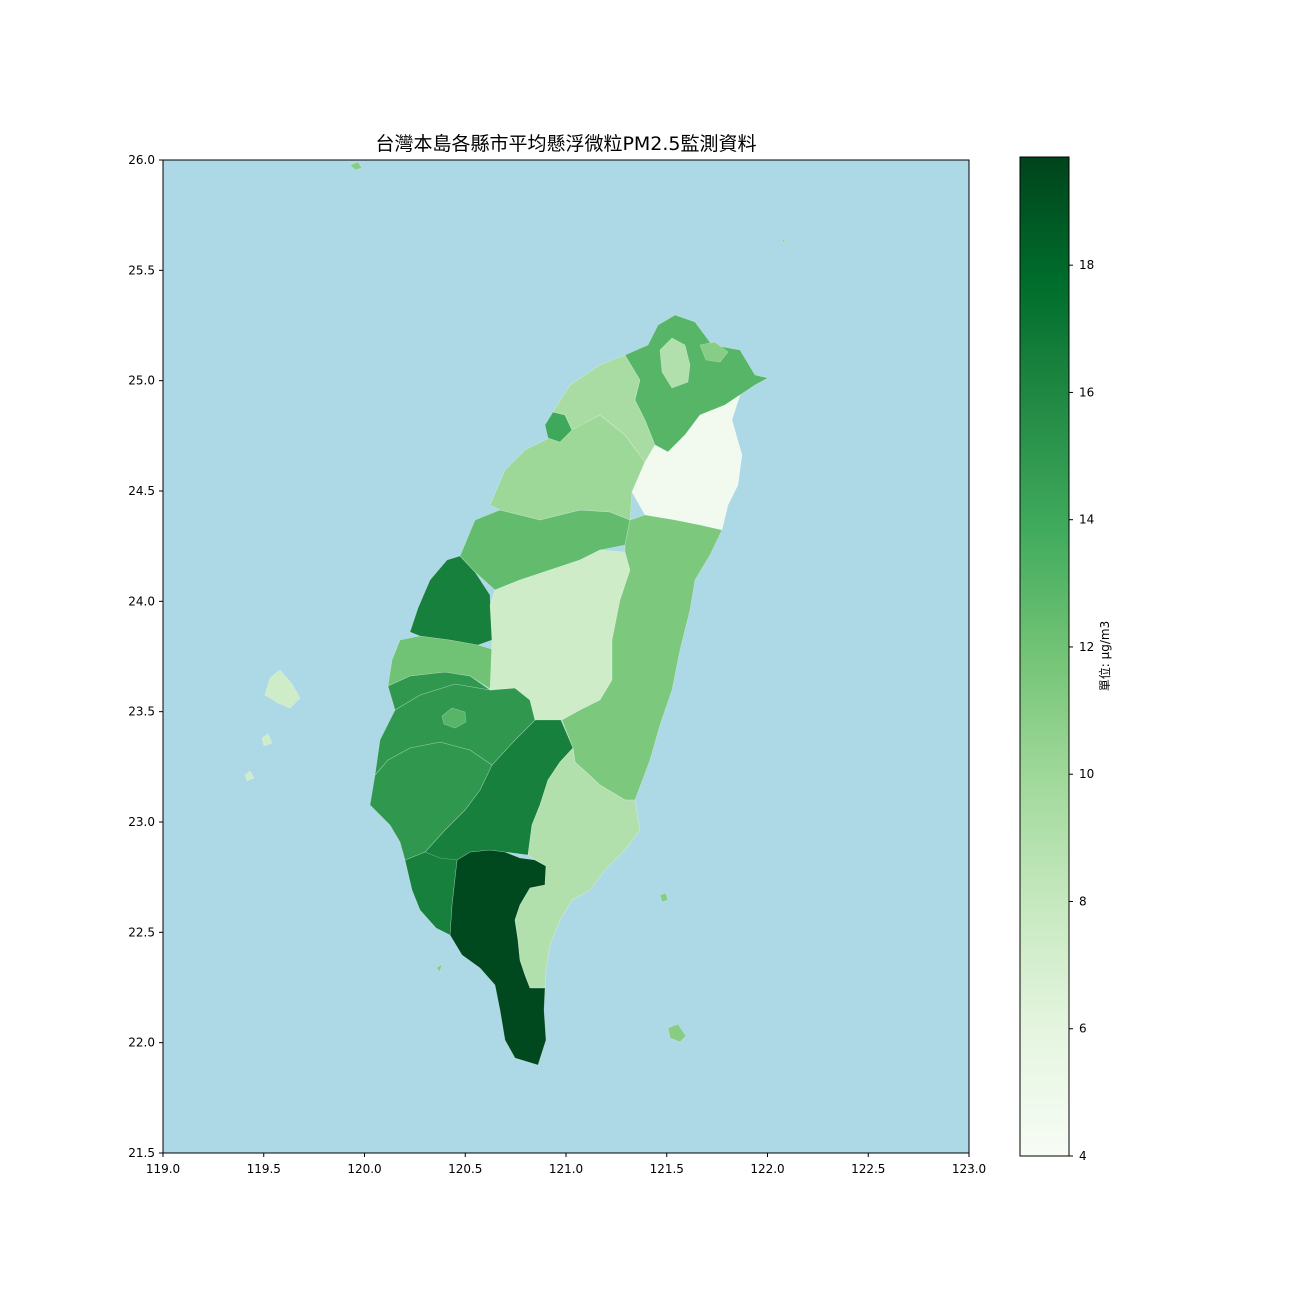  What do you see at coordinates (675, 363) in the screenshot?
I see `region-taipei` at bounding box center [675, 363].